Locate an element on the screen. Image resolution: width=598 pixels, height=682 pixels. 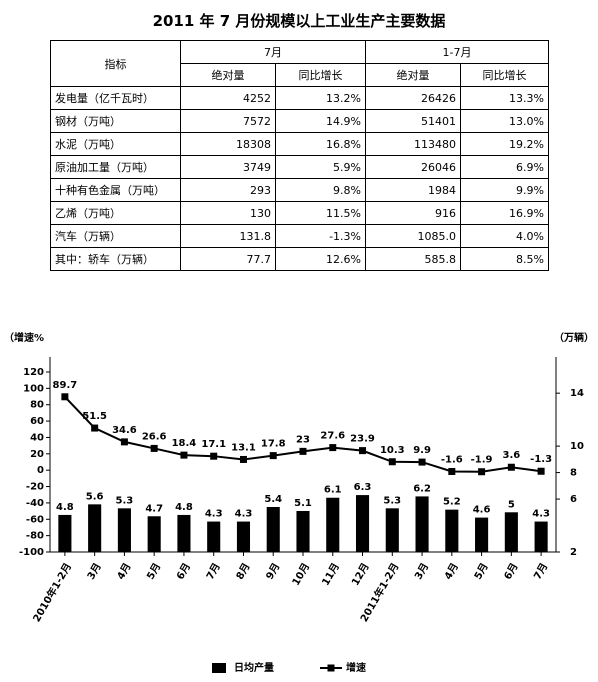
line-value-label: -1.3 is located at coordinates (541, 459).